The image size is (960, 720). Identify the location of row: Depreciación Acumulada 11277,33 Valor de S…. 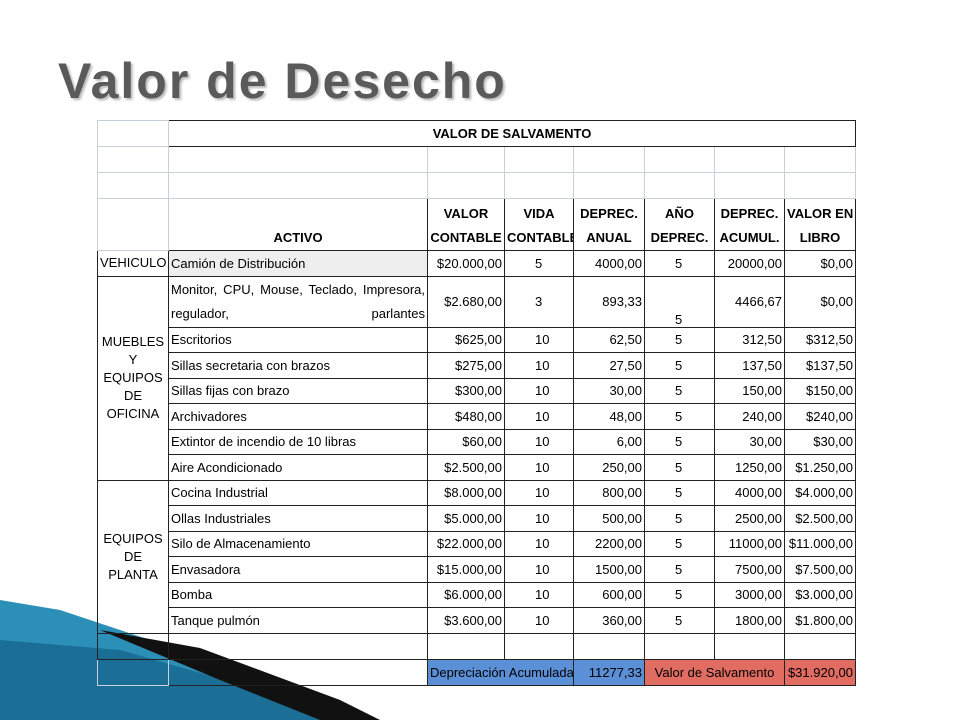
(477, 672).